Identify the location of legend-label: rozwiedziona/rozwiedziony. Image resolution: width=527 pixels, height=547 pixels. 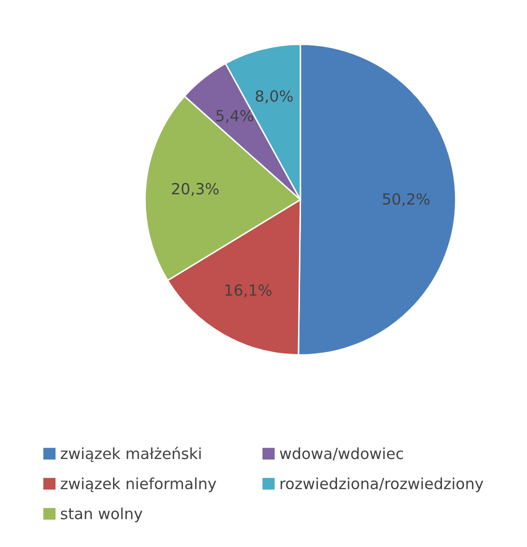
(382, 484).